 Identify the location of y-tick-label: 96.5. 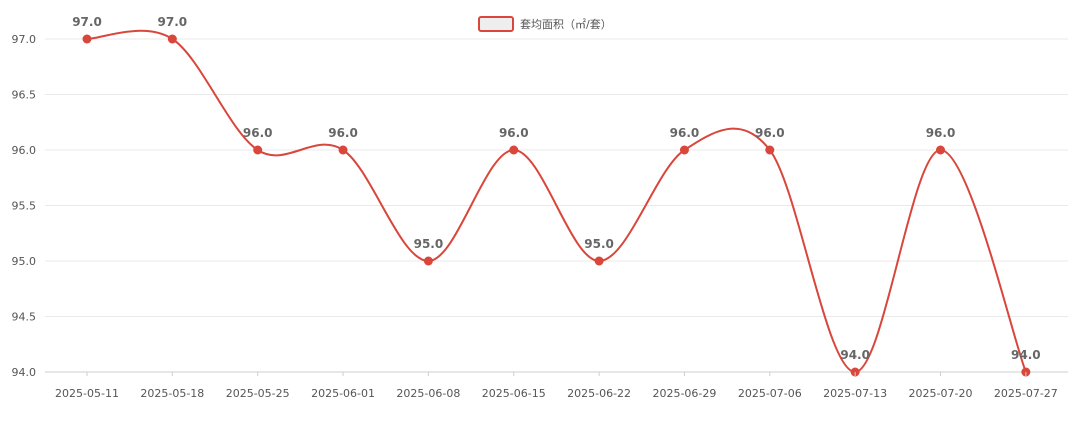
(24, 95).